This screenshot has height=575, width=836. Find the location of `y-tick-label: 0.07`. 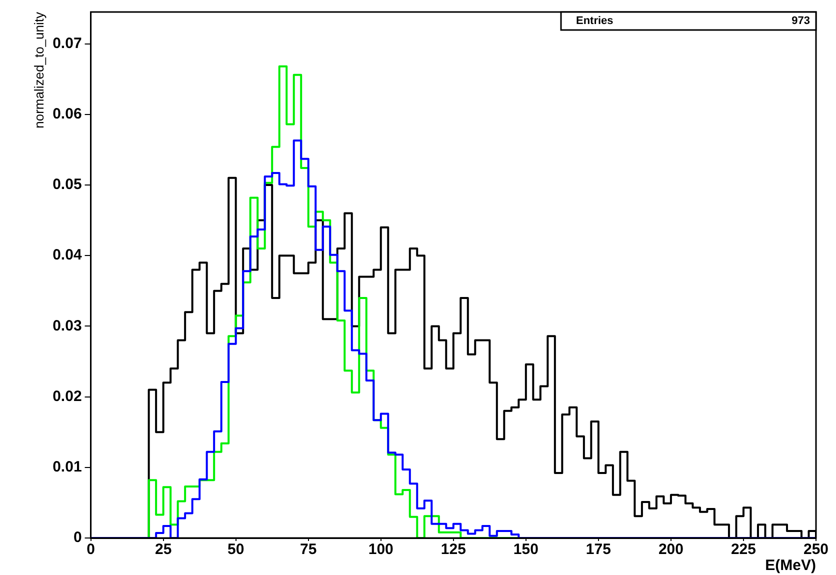

y-tick-label: 0.07 is located at coordinates (67, 43).